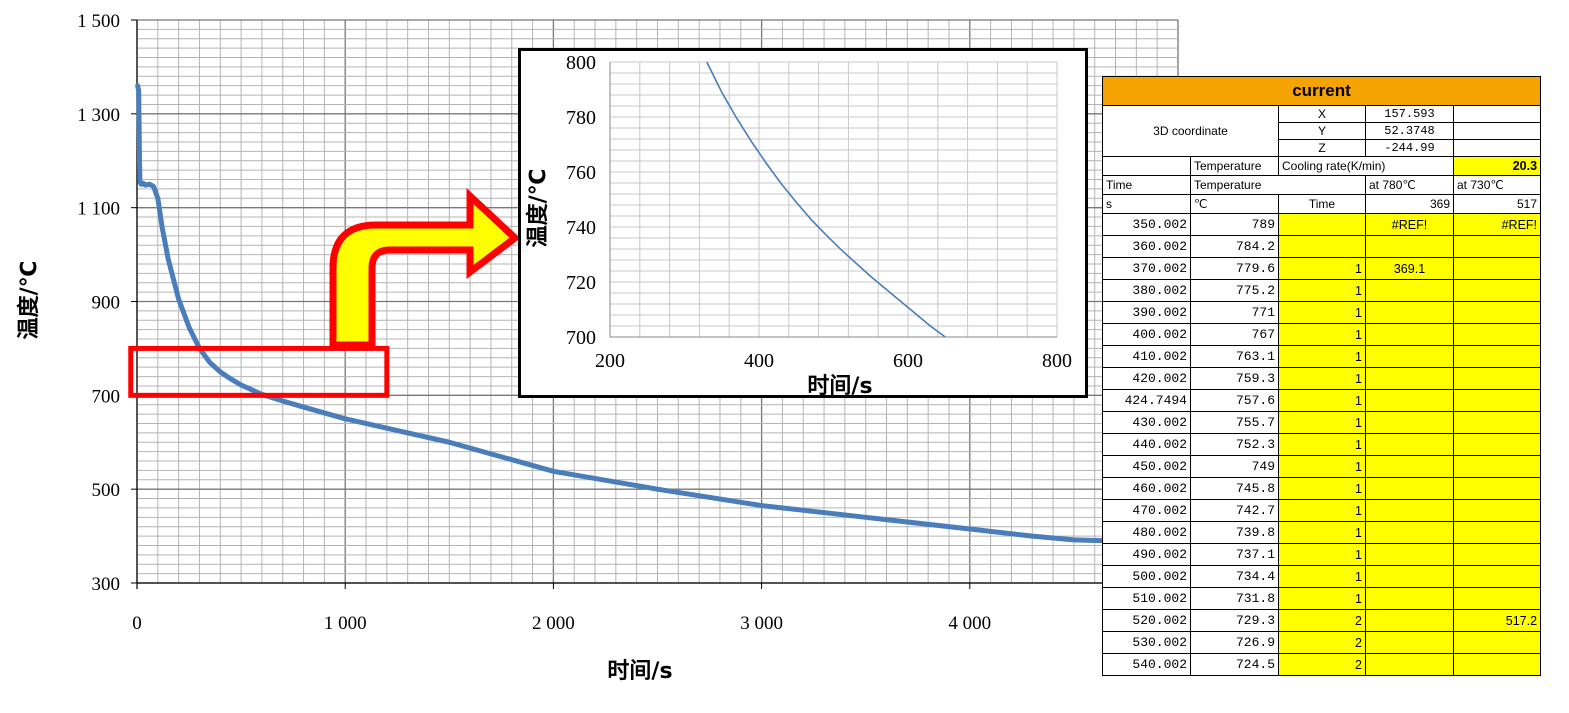  I want to click on header-time: Time, so click(1146, 185).